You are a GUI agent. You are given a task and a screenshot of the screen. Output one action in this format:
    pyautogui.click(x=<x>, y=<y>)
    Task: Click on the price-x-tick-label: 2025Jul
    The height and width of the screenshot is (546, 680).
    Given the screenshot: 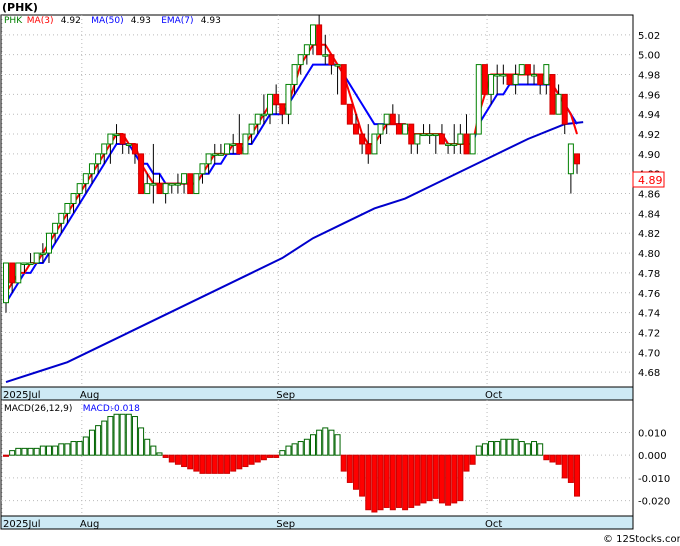 What is the action you would take?
    pyautogui.click(x=22, y=395)
    